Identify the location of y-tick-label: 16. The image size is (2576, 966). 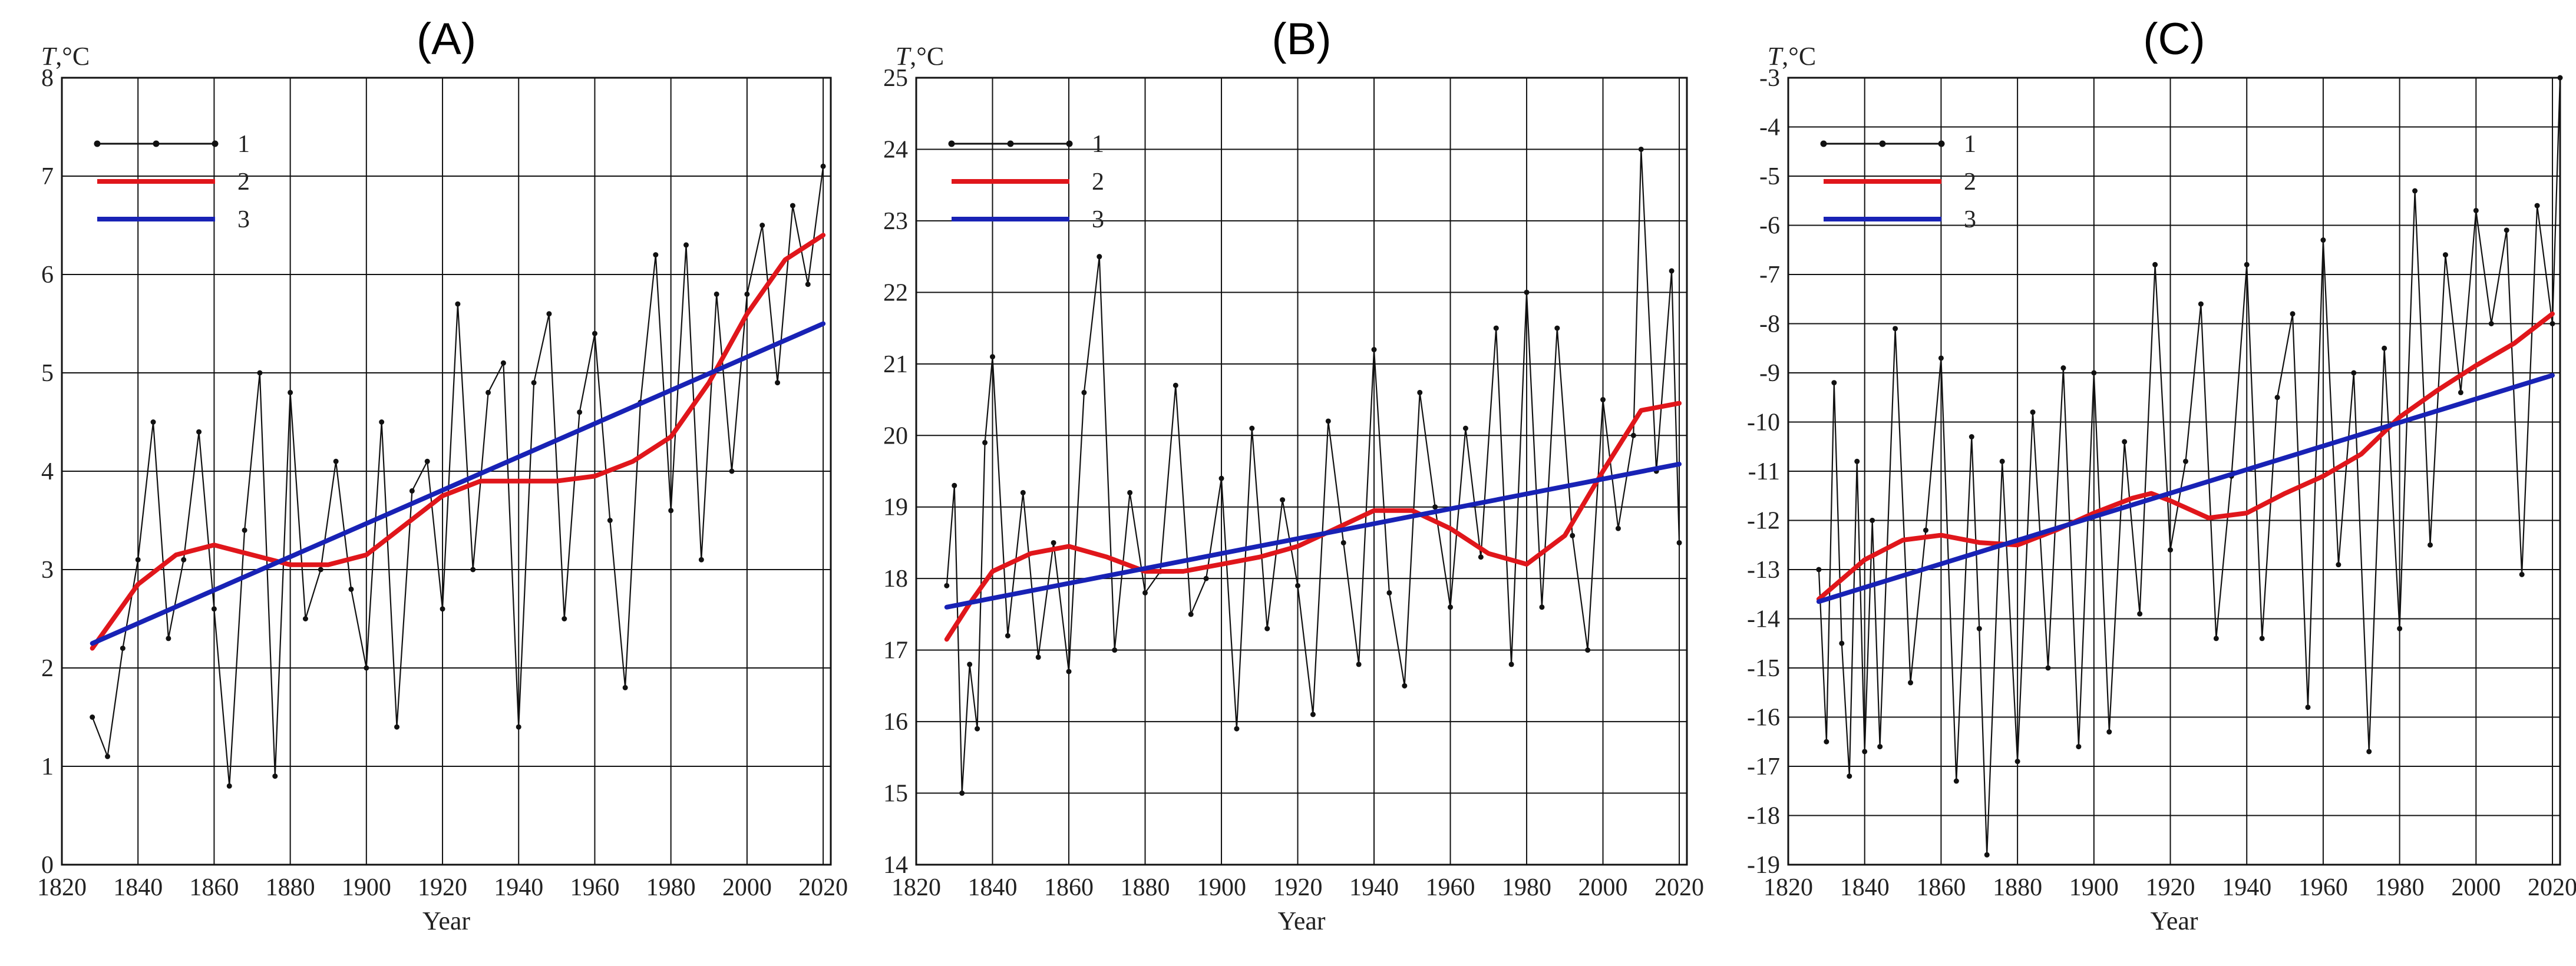
(896, 722).